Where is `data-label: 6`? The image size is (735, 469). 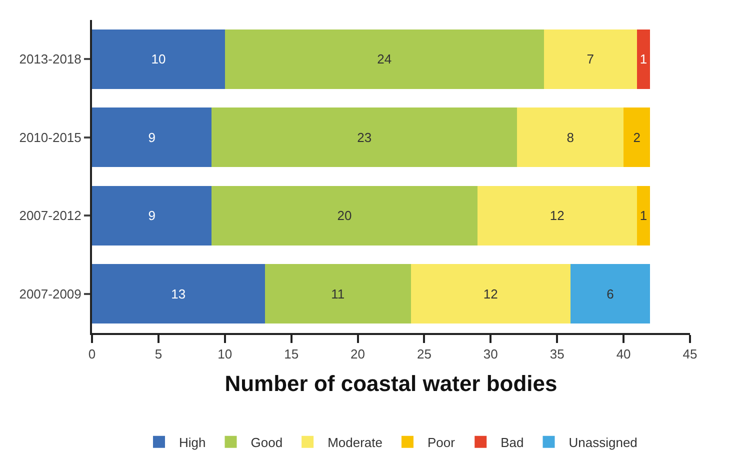 data-label: 6 is located at coordinates (610, 294).